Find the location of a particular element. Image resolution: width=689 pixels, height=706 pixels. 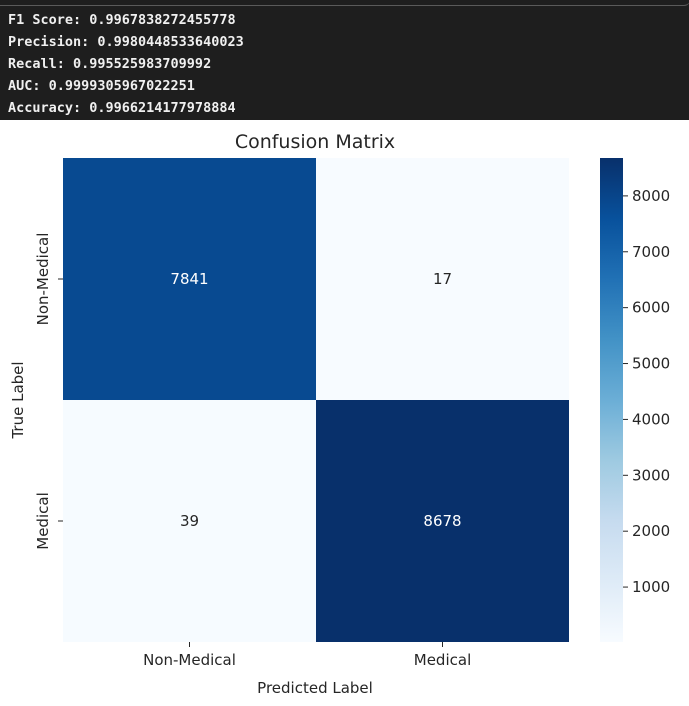

colorbar-tick-label: 1000 is located at coordinates (651, 587).